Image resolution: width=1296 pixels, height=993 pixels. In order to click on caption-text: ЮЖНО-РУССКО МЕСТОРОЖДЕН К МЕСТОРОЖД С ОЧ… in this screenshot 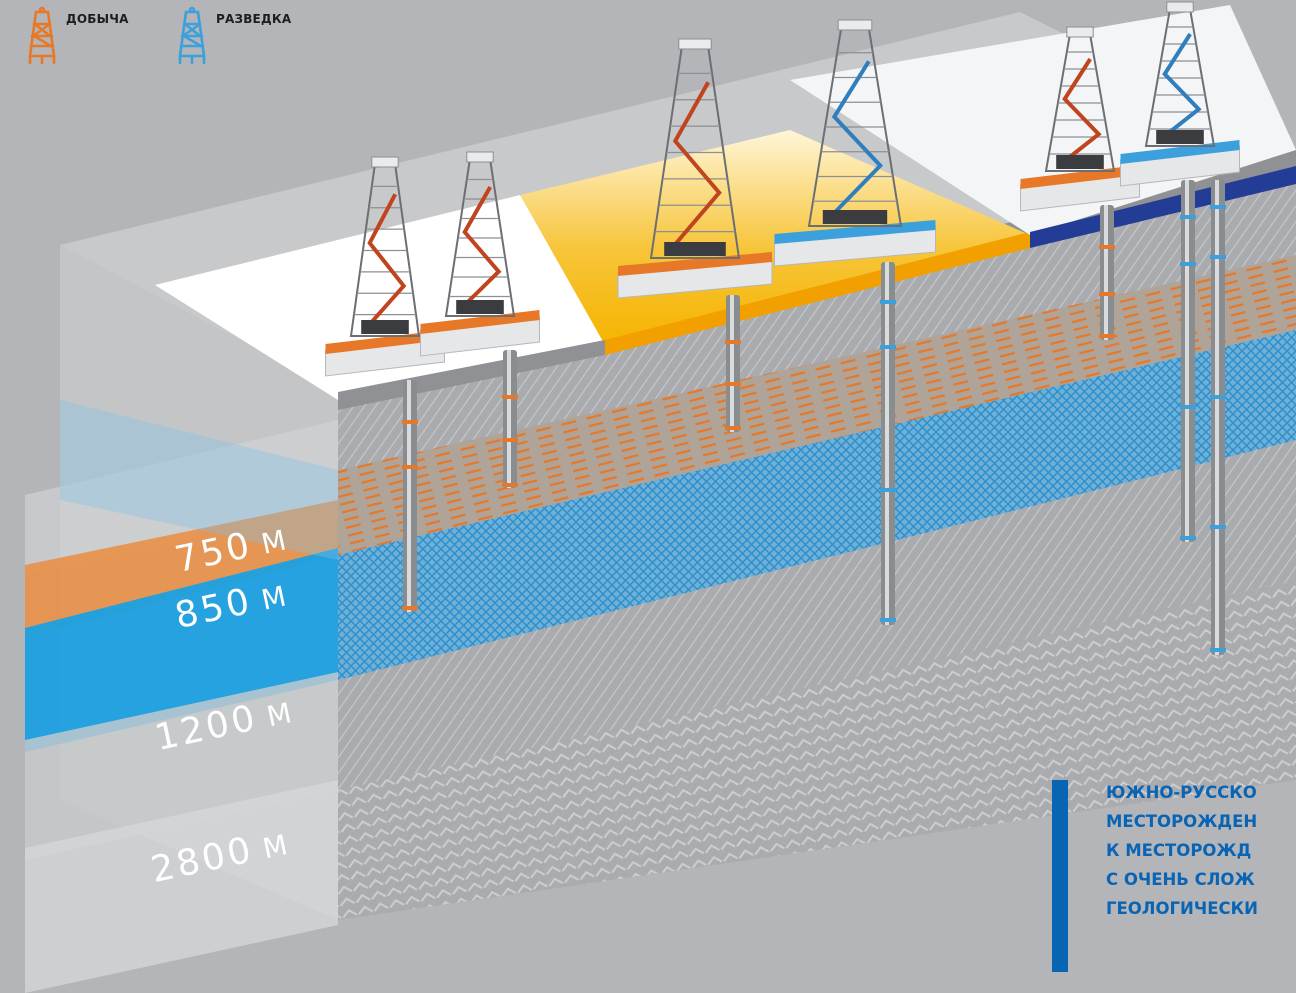, I will do `click(1201, 850)`.